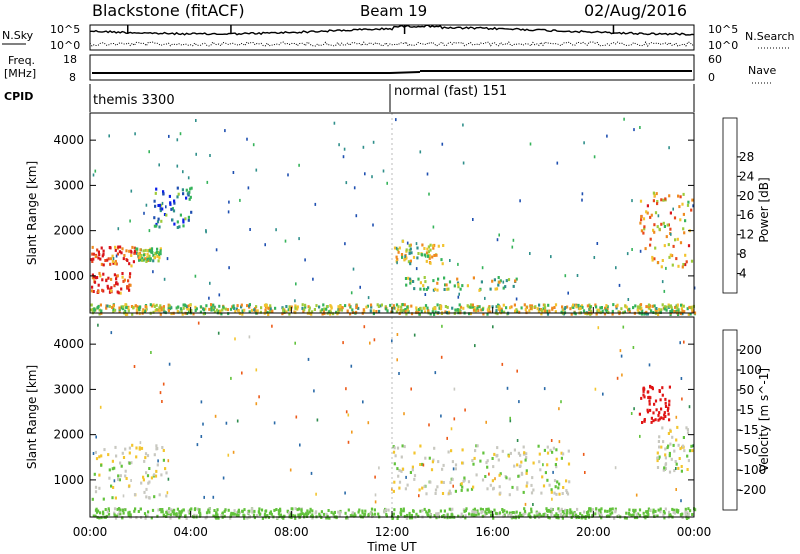 The image size is (800, 554). I want to click on cpid-mode-2: normal (fast) 151, so click(450, 91).